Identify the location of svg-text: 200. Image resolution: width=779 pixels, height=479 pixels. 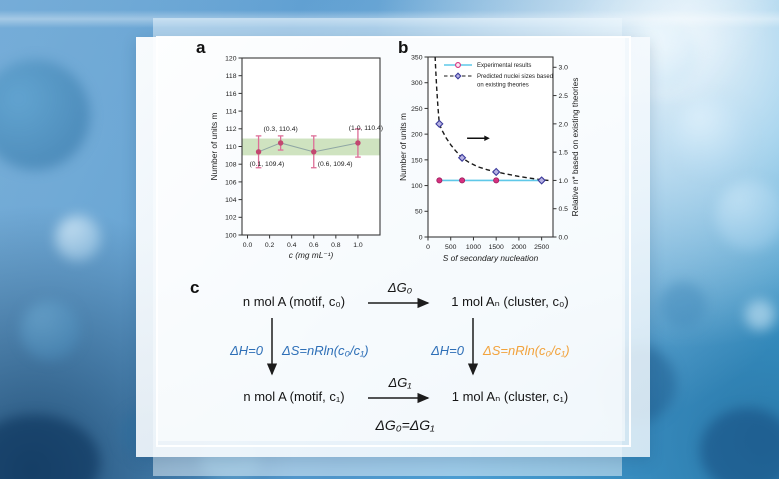
(417, 135).